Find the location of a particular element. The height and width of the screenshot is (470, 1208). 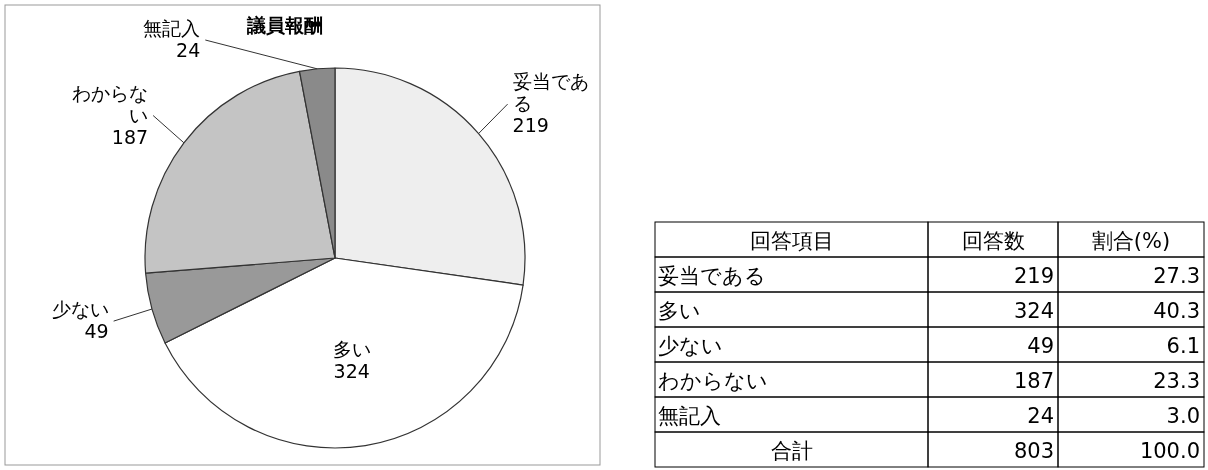

data-label: 187 is located at coordinates (130, 136).